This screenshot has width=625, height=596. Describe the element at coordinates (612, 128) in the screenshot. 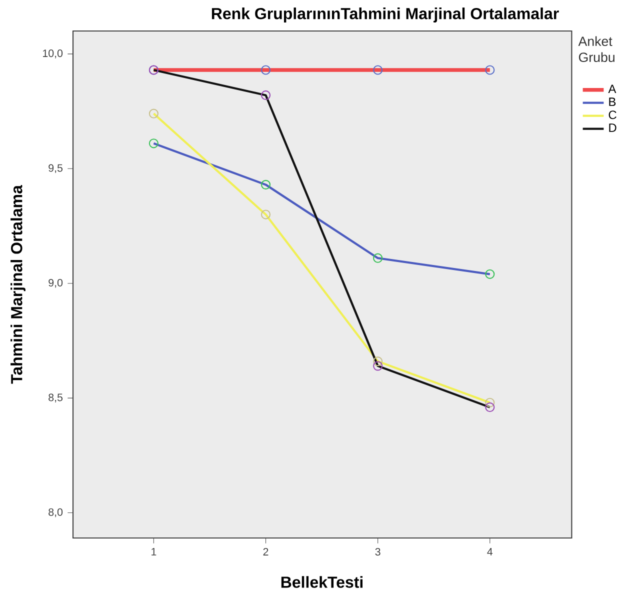

I see `legend-label: D` at that location.